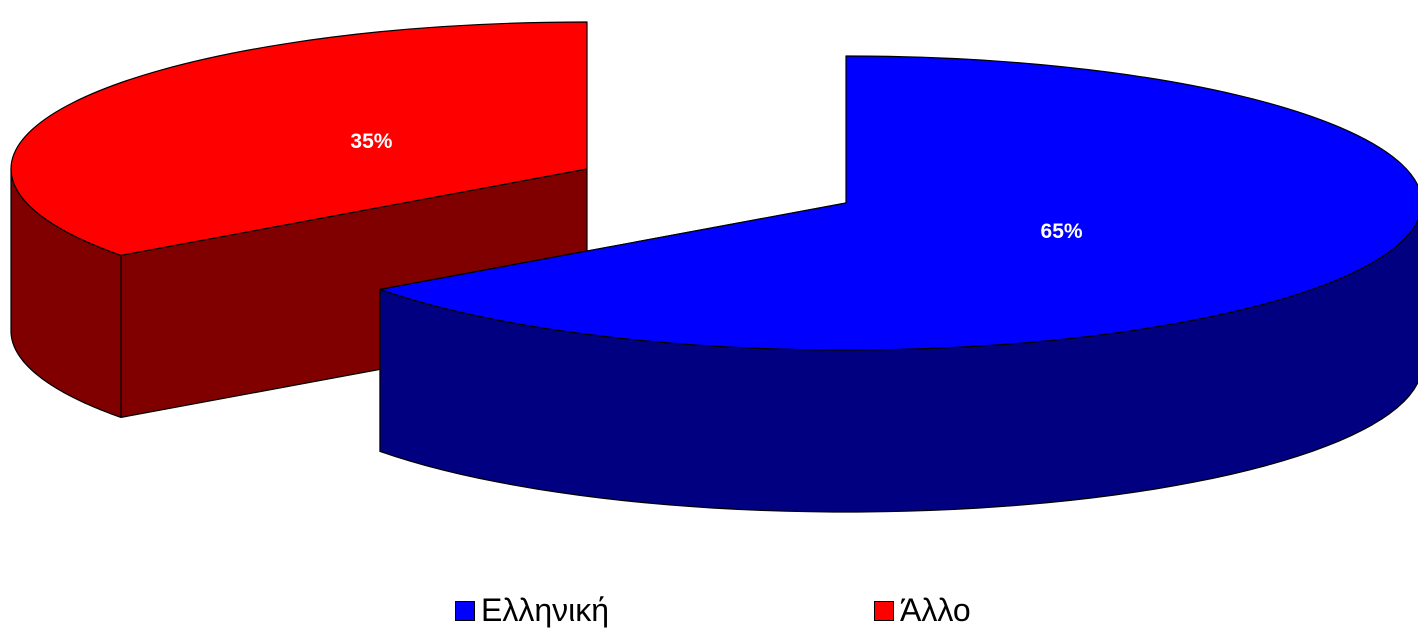  I want to click on legend-swatch-greek, so click(465, 610).